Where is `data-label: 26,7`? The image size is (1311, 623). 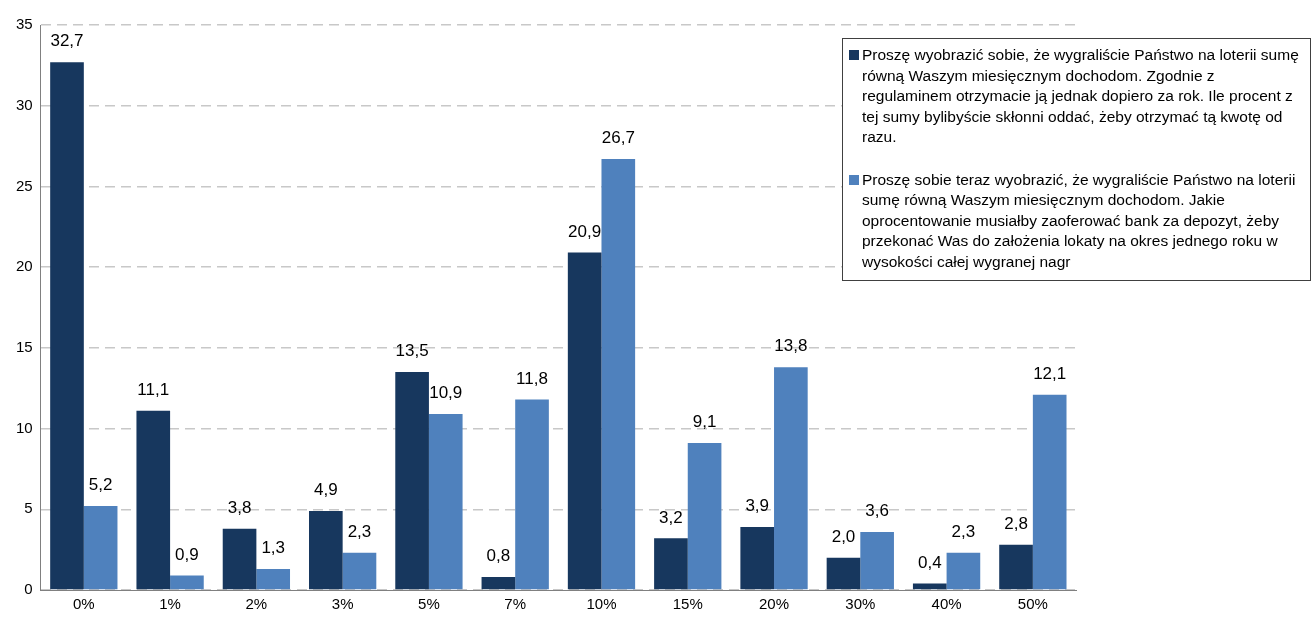 data-label: 26,7 is located at coordinates (618, 138).